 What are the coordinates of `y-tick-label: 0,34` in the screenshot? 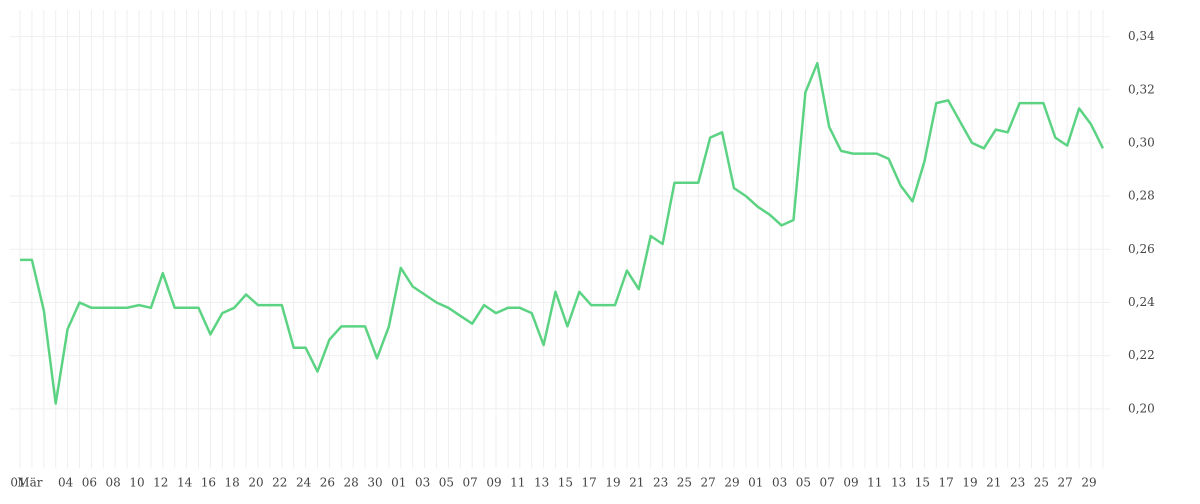 It's located at (1141, 36).